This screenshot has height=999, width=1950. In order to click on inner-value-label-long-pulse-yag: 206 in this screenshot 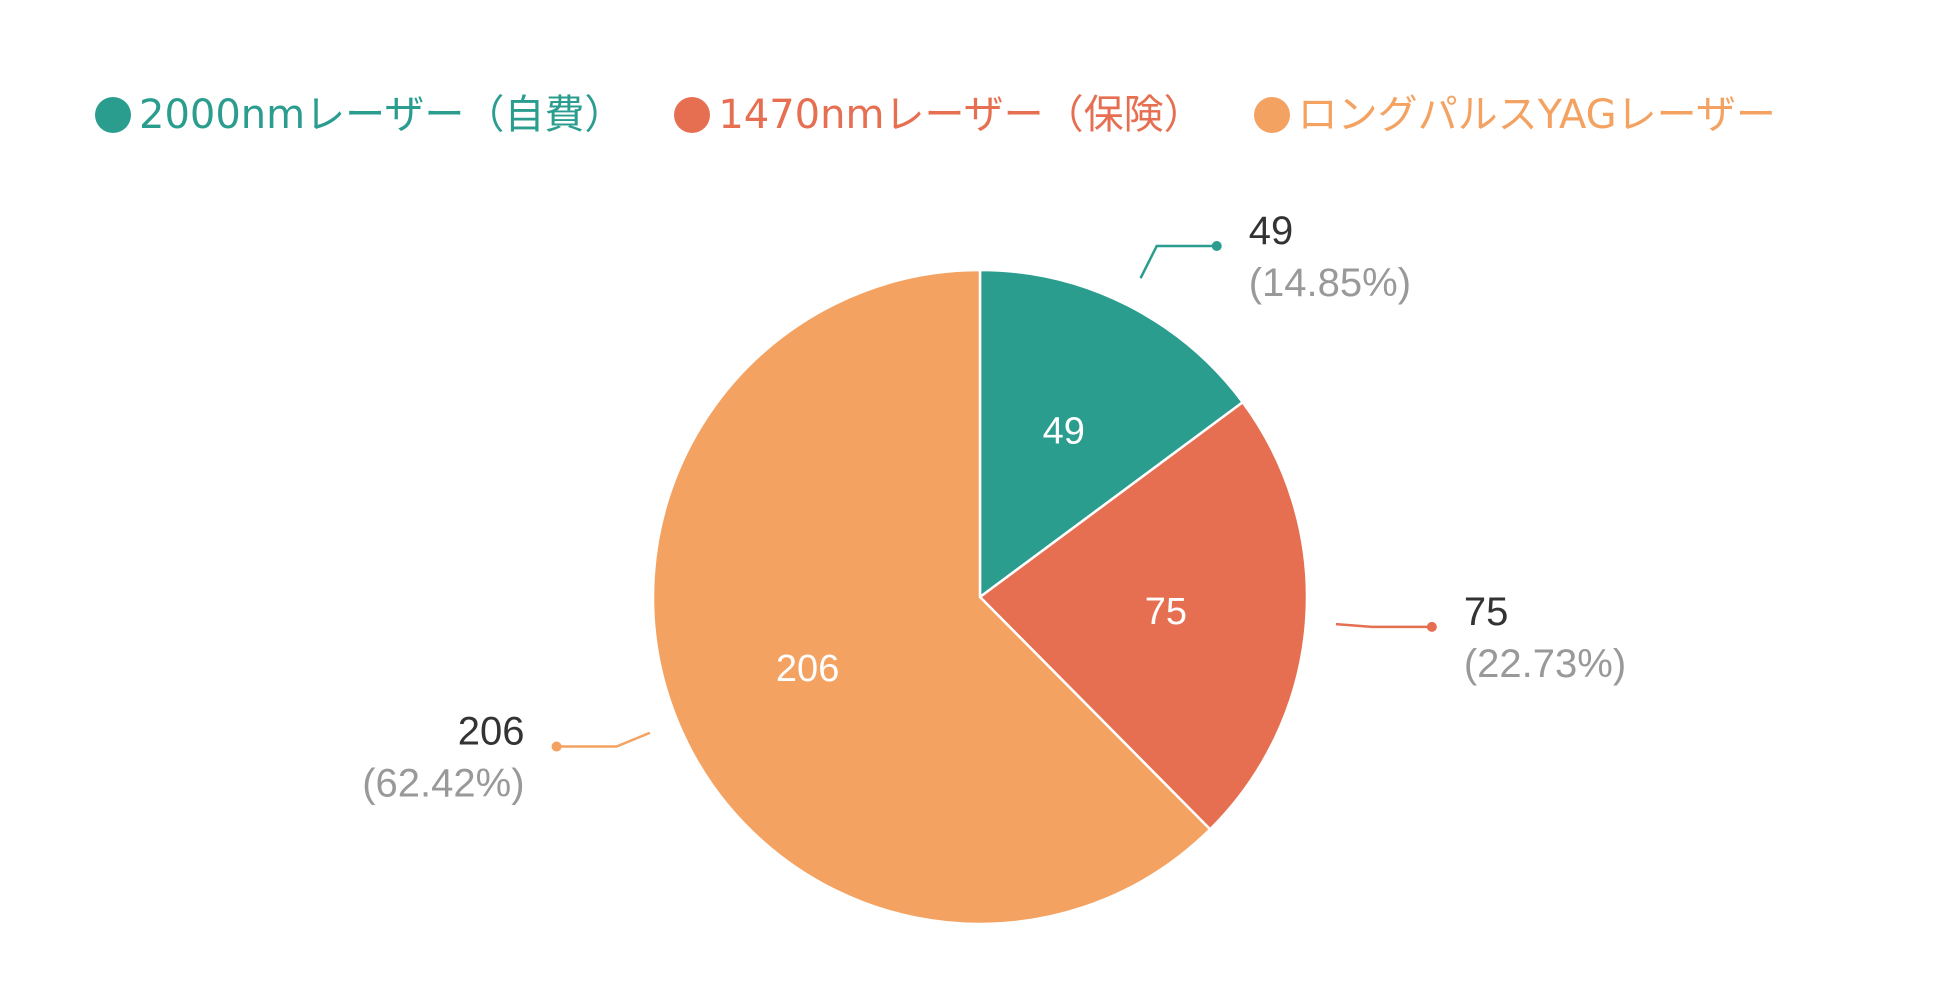, I will do `click(807, 669)`.